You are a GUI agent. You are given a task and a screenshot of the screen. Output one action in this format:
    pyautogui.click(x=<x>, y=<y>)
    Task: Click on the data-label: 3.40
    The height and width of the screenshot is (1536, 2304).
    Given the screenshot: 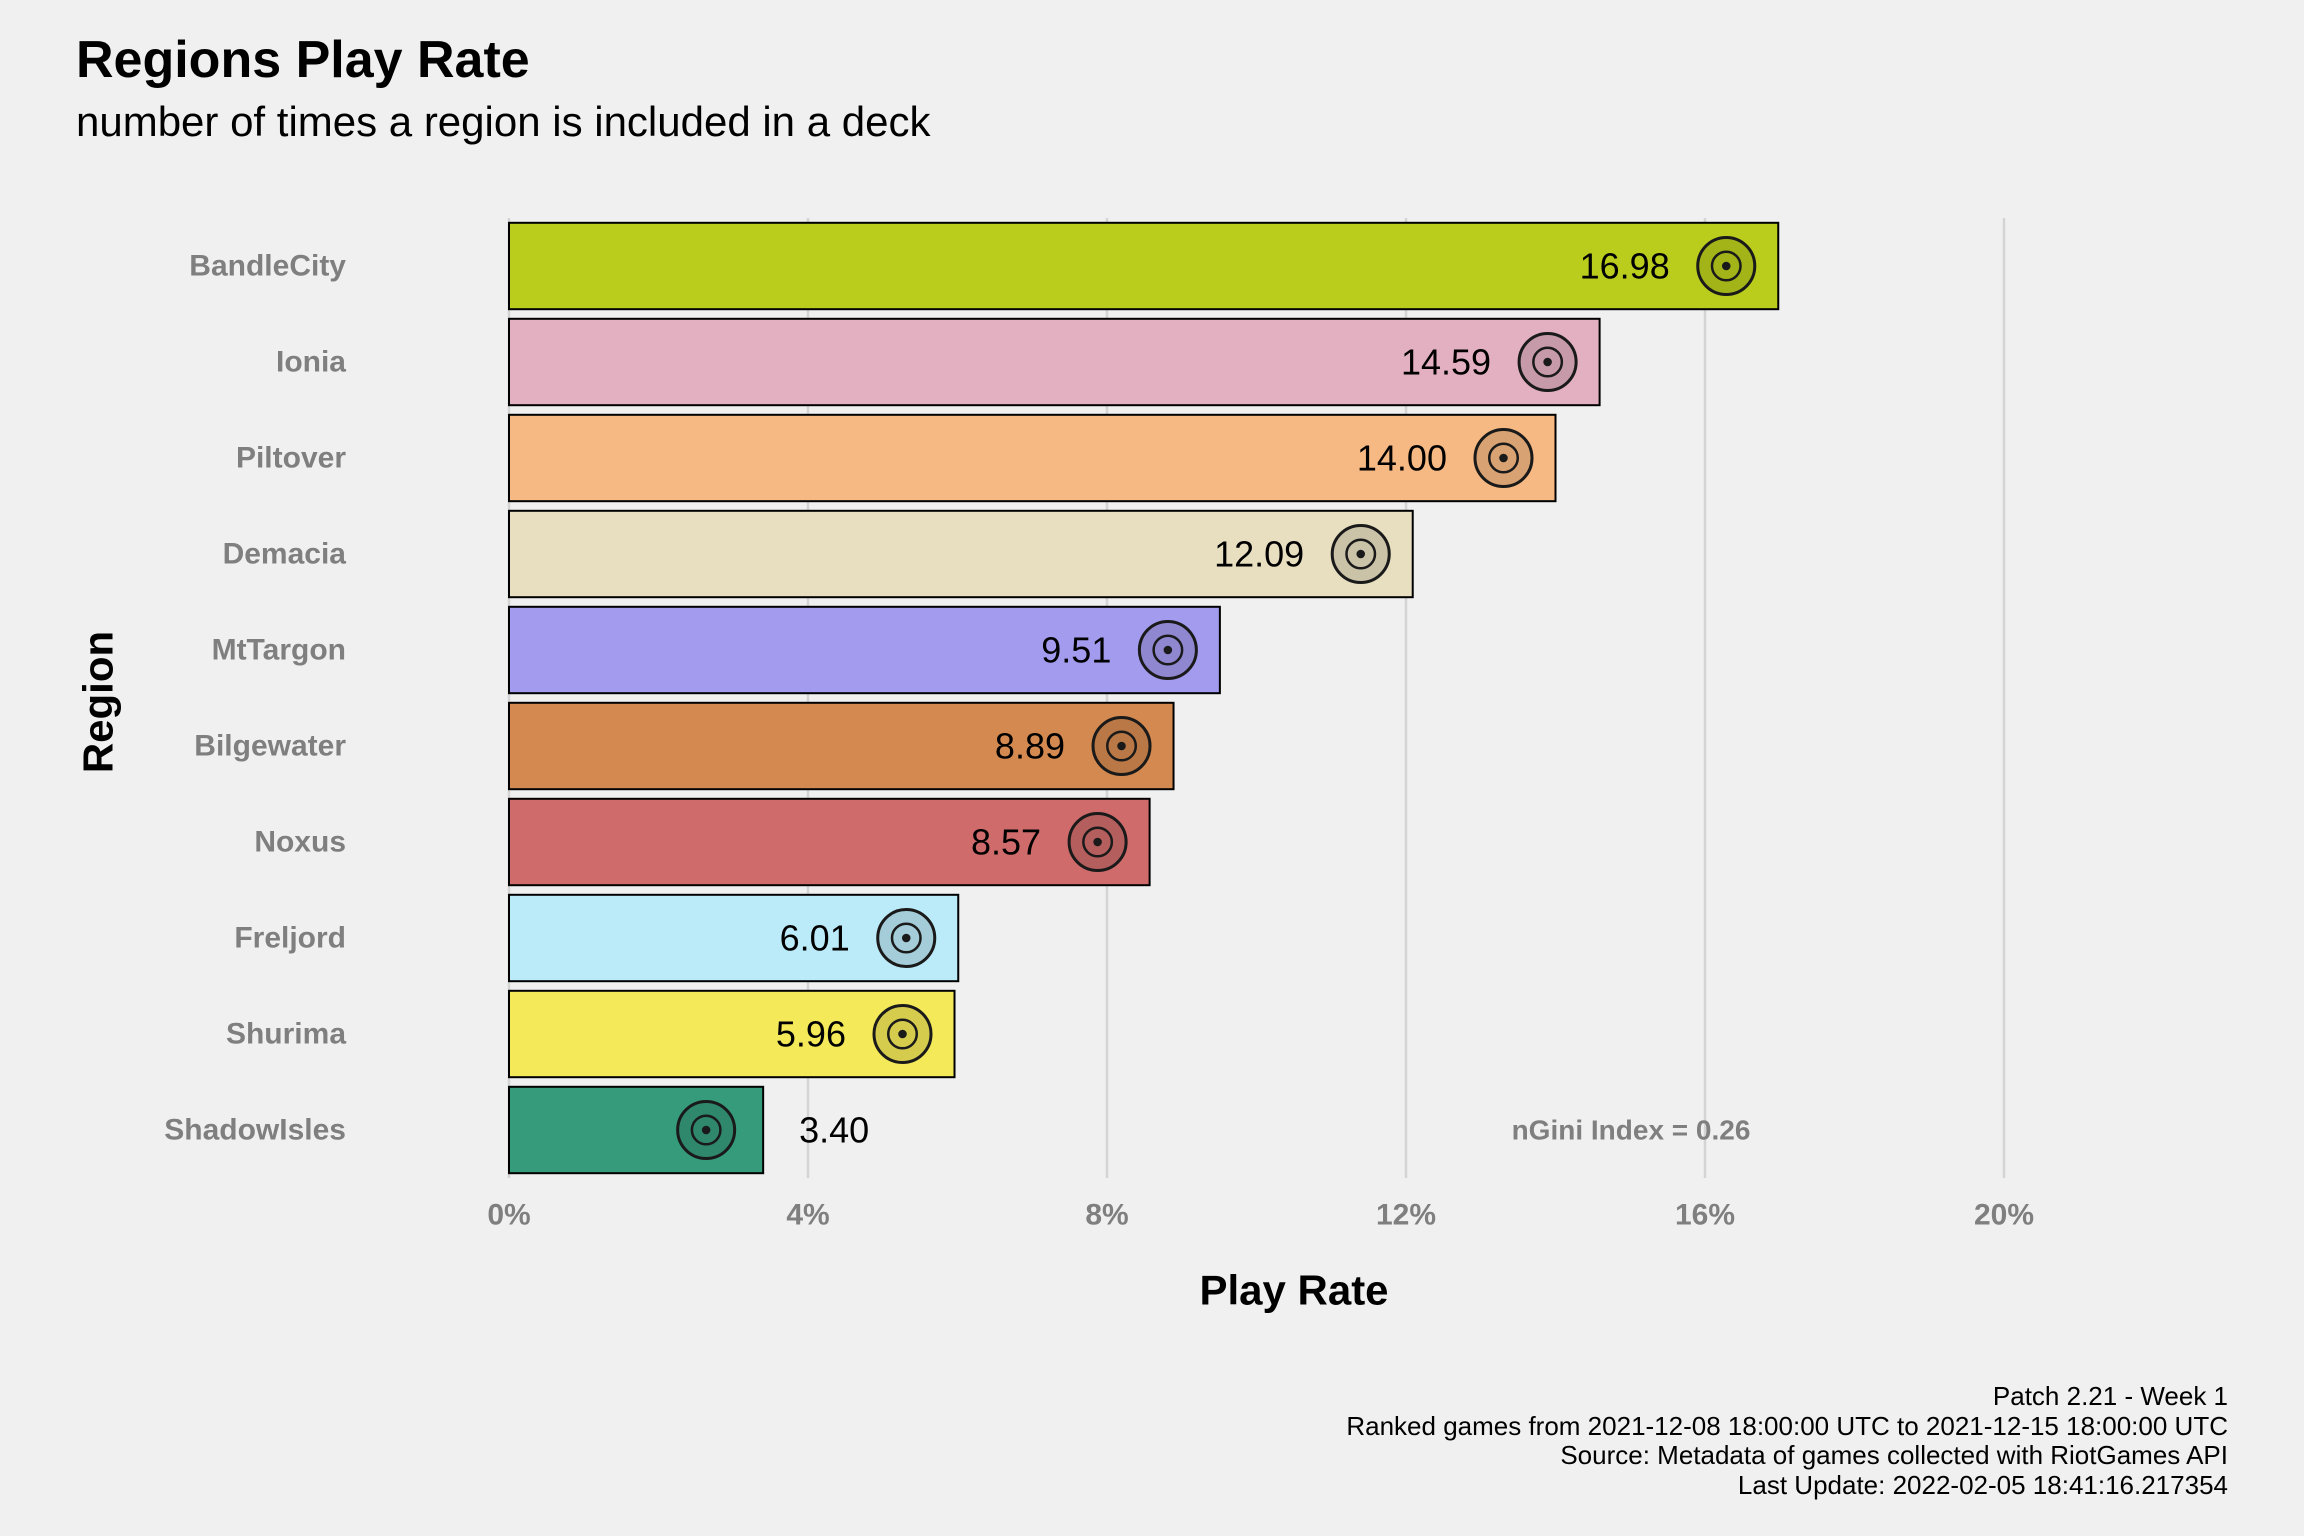 What is the action you would take?
    pyautogui.click(x=834, y=1130)
    